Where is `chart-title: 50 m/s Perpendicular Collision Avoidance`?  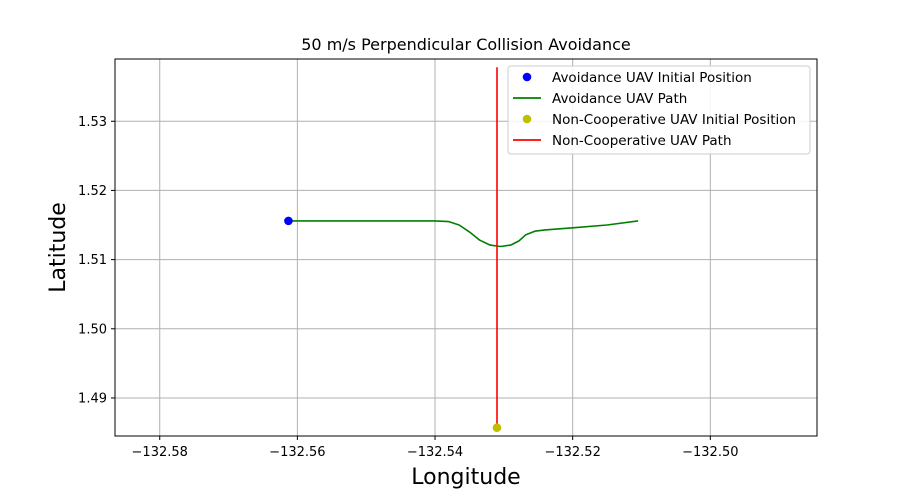
chart-title: 50 m/s Perpendicular Collision Avoidance is located at coordinates (465, 44).